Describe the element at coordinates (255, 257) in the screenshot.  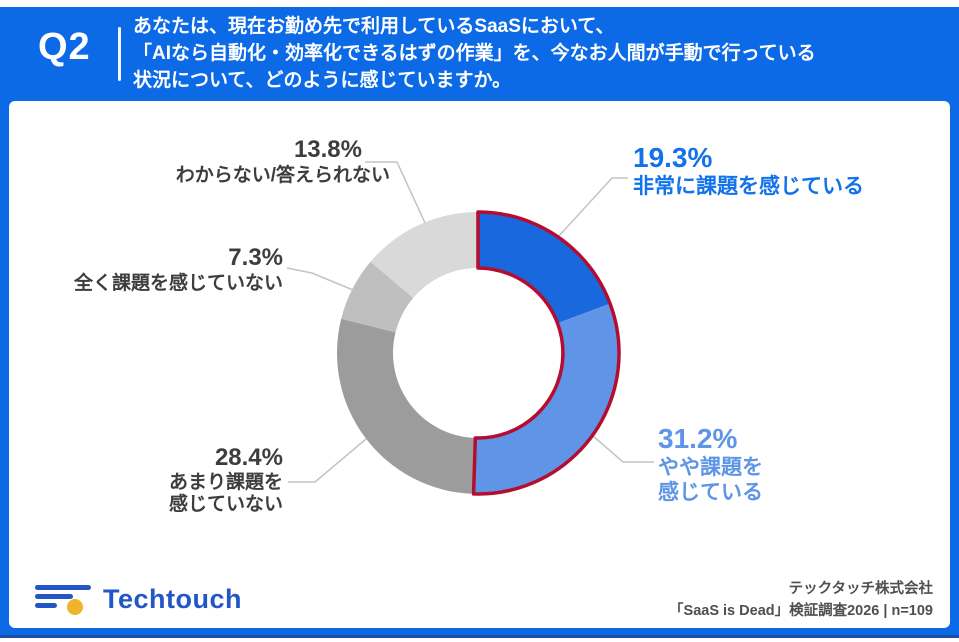
I see `callout-mattaku-pct: 7.3%` at that location.